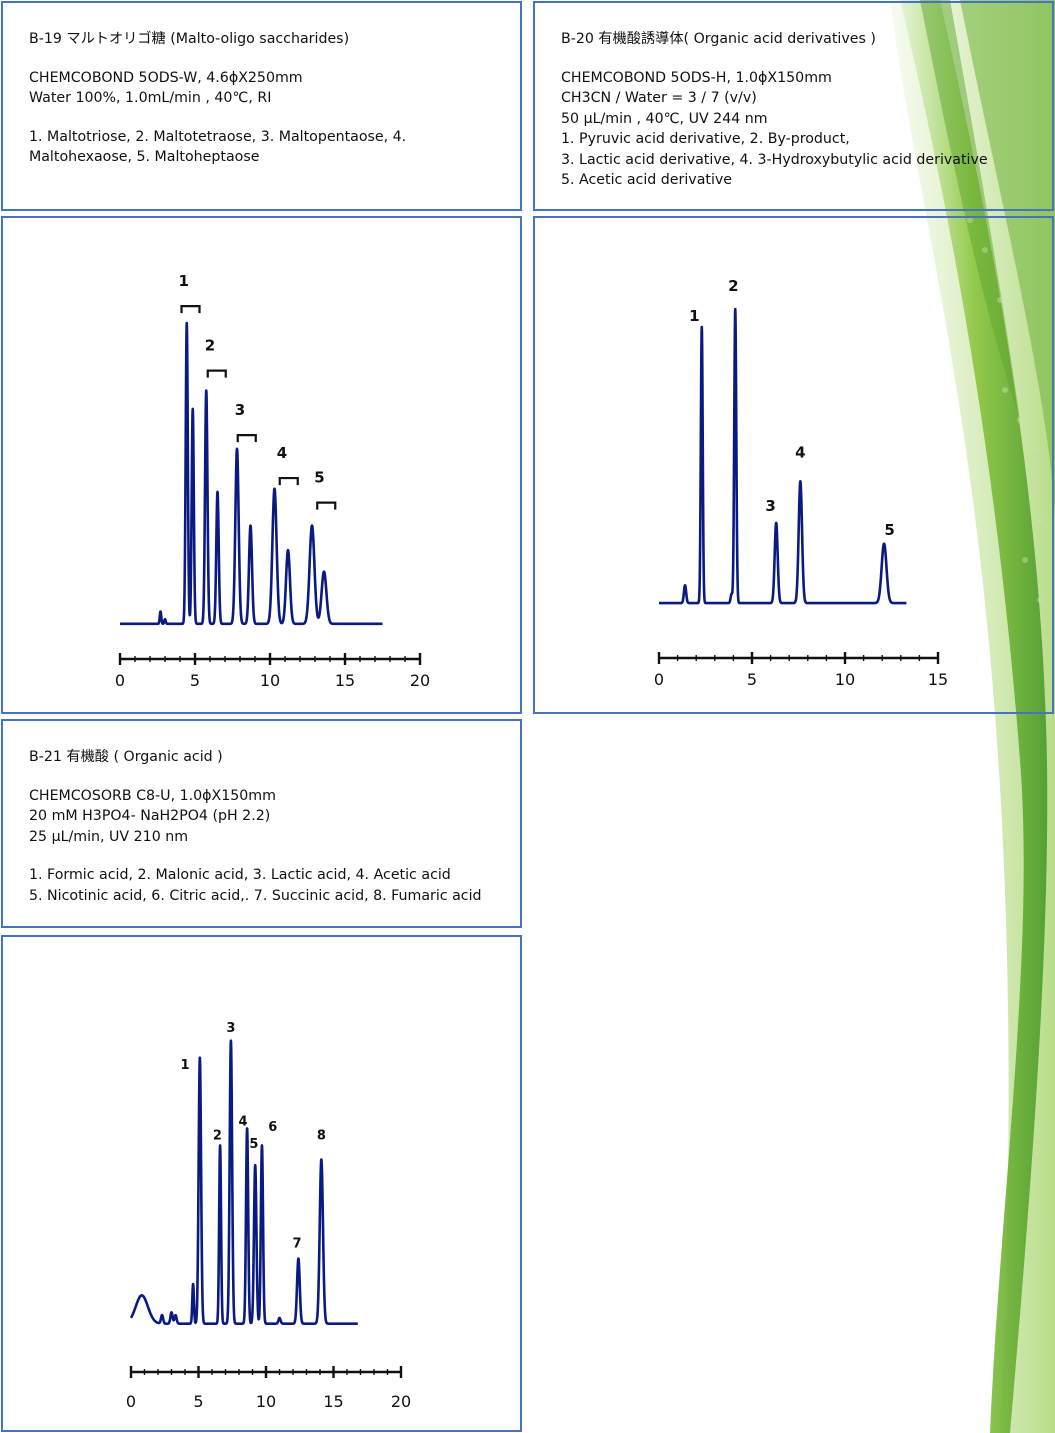 The width and height of the screenshot is (1055, 1433). What do you see at coordinates (109, 836) in the screenshot?
I see `b21-conditions: 25 μL/min, UV 210 nm` at bounding box center [109, 836].